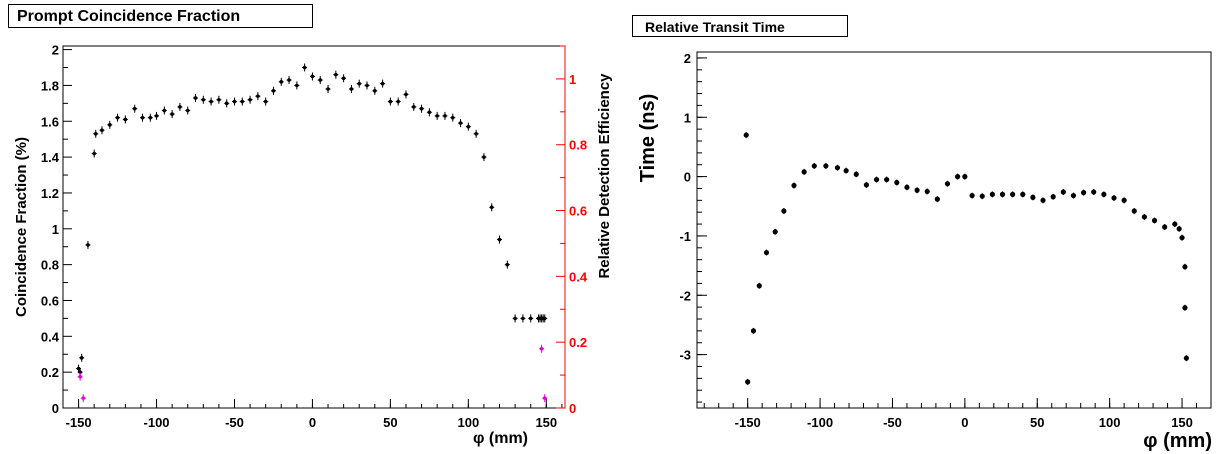  Describe the element at coordinates (79, 422) in the screenshot. I see `left-x-tick-label-0: -150` at that location.